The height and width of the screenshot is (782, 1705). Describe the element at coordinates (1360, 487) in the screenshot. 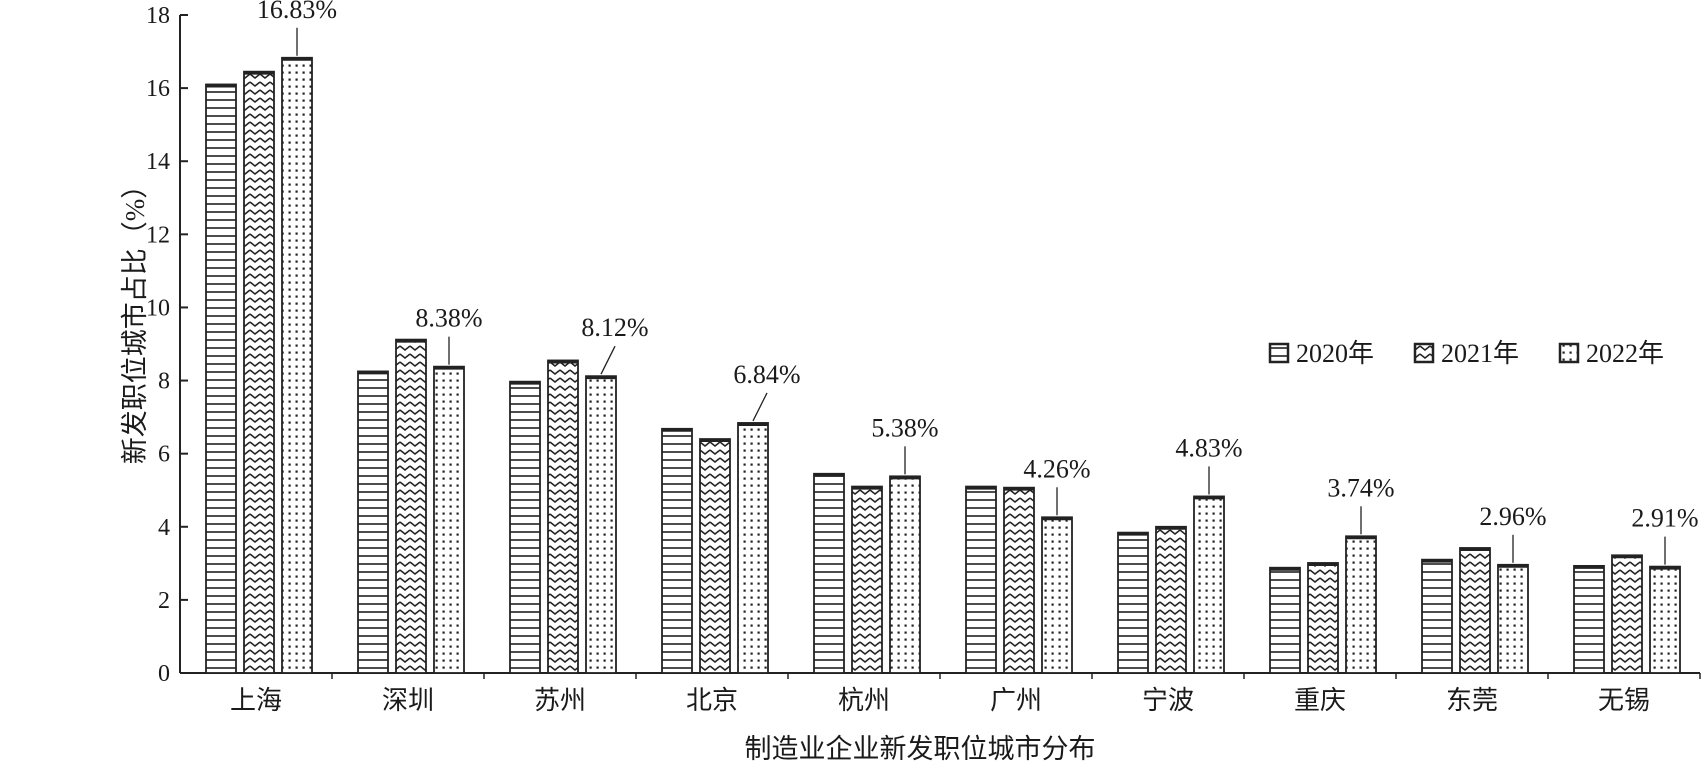

I see `data-label: 3.74%` at that location.